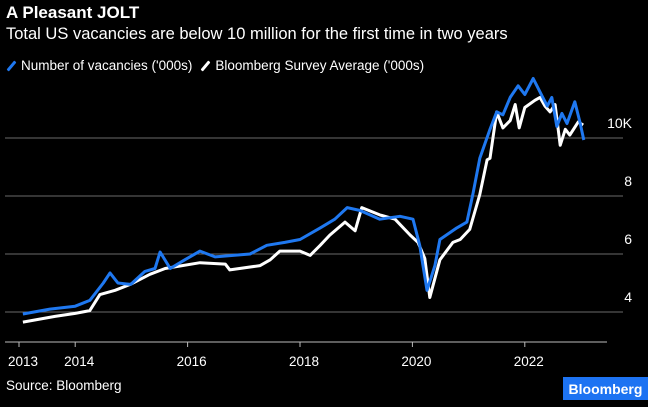 This screenshot has height=407, width=648. What do you see at coordinates (529, 361) in the screenshot?
I see `x-tick-label: 2022` at bounding box center [529, 361].